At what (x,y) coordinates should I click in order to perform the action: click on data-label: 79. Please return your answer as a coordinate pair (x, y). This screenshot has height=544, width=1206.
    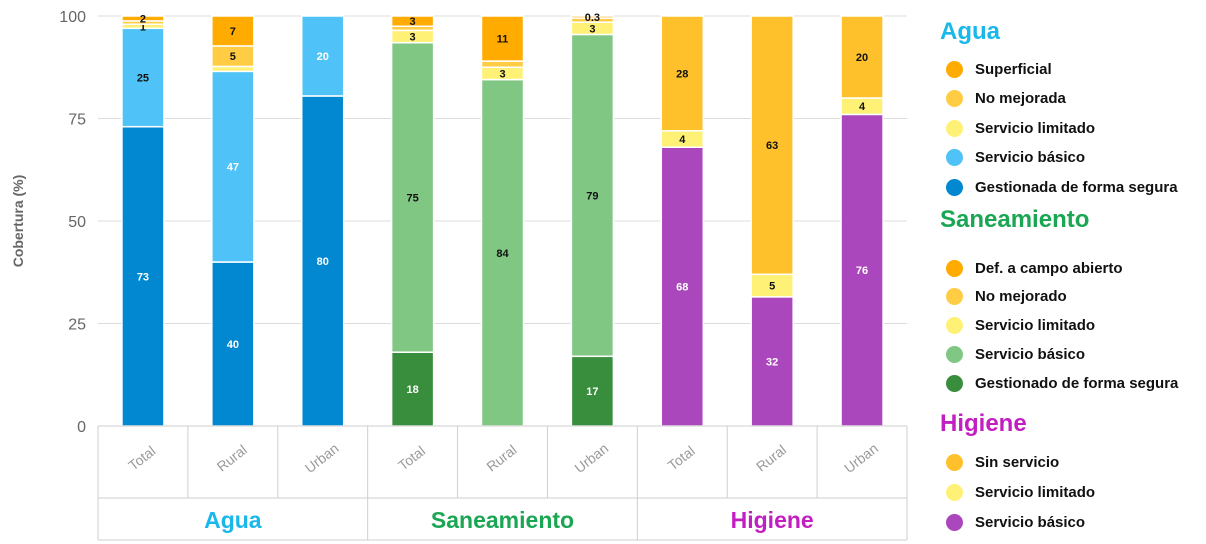
    Looking at the image, I should click on (592, 196).